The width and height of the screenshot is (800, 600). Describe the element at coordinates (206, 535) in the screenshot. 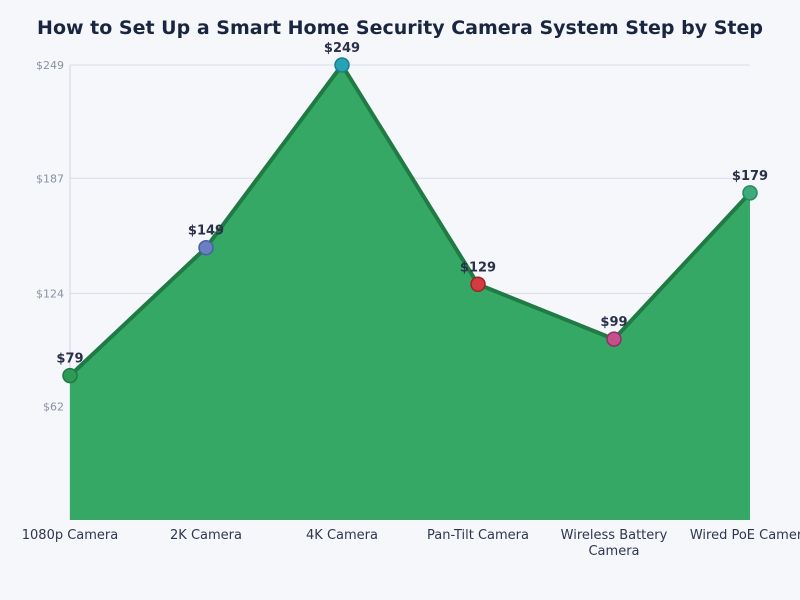

I see `x-tick-label: 2K Camera` at that location.